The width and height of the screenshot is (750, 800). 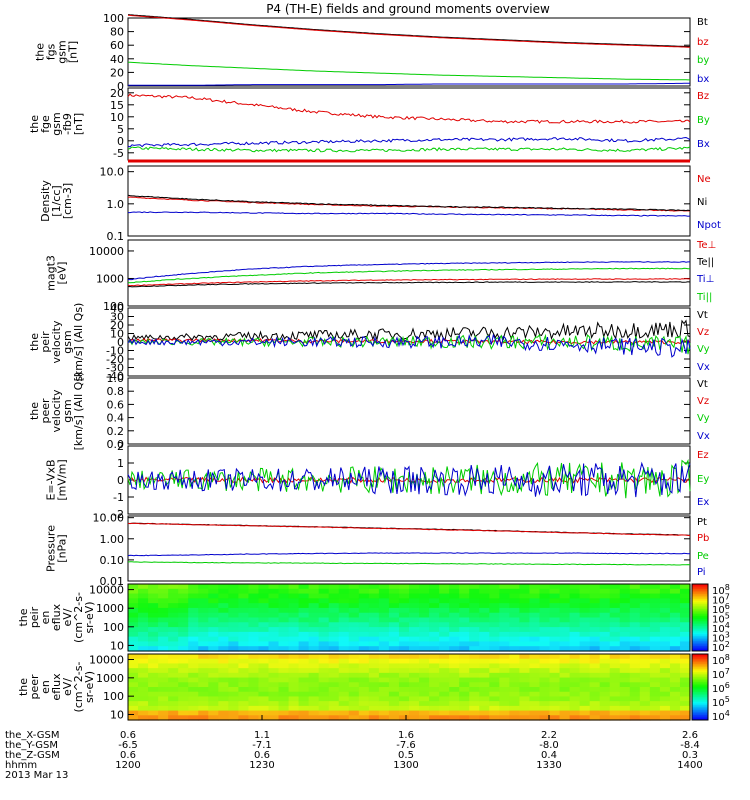 I want to click on y-axis-label-line: [cm-3], so click(x=67, y=201).